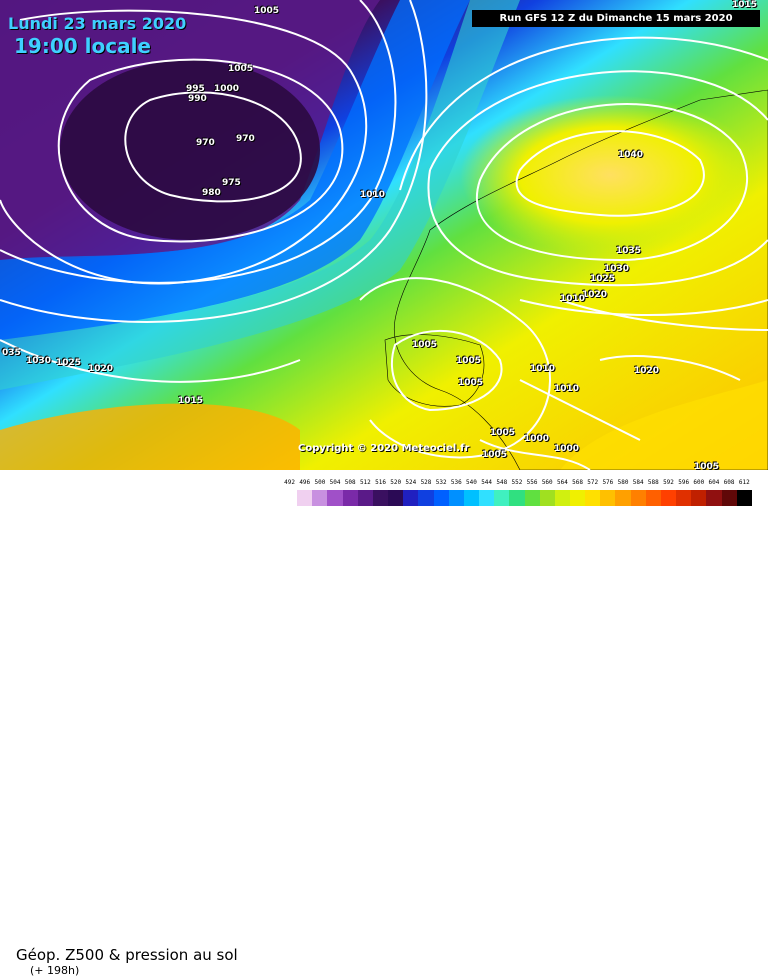  Describe the element at coordinates (616, 18) in the screenshot. I see `model-run-info: Run GFS 12 Z du Dimanche 15 mars 2020` at that location.